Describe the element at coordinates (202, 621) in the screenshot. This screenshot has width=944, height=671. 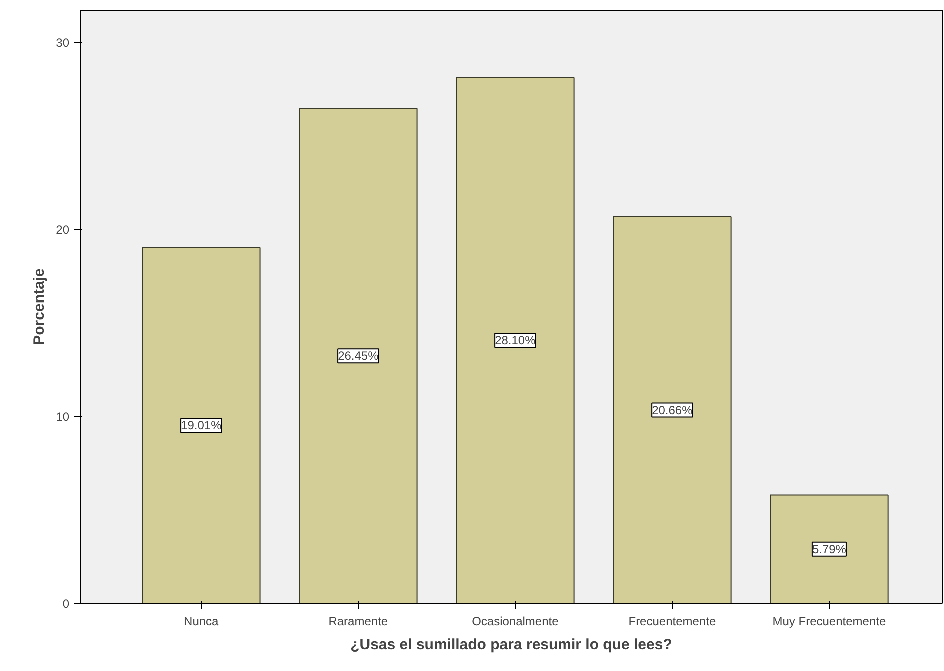
I see `x-tick-label: Nunca` at that location.